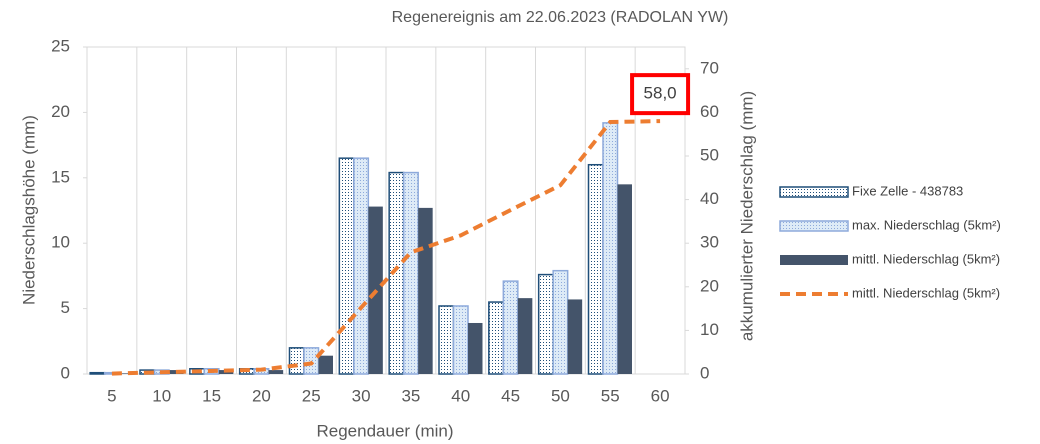 This screenshot has width=1040, height=444. What do you see at coordinates (410, 395) in the screenshot?
I see `x-tick-label: 35` at bounding box center [410, 395].